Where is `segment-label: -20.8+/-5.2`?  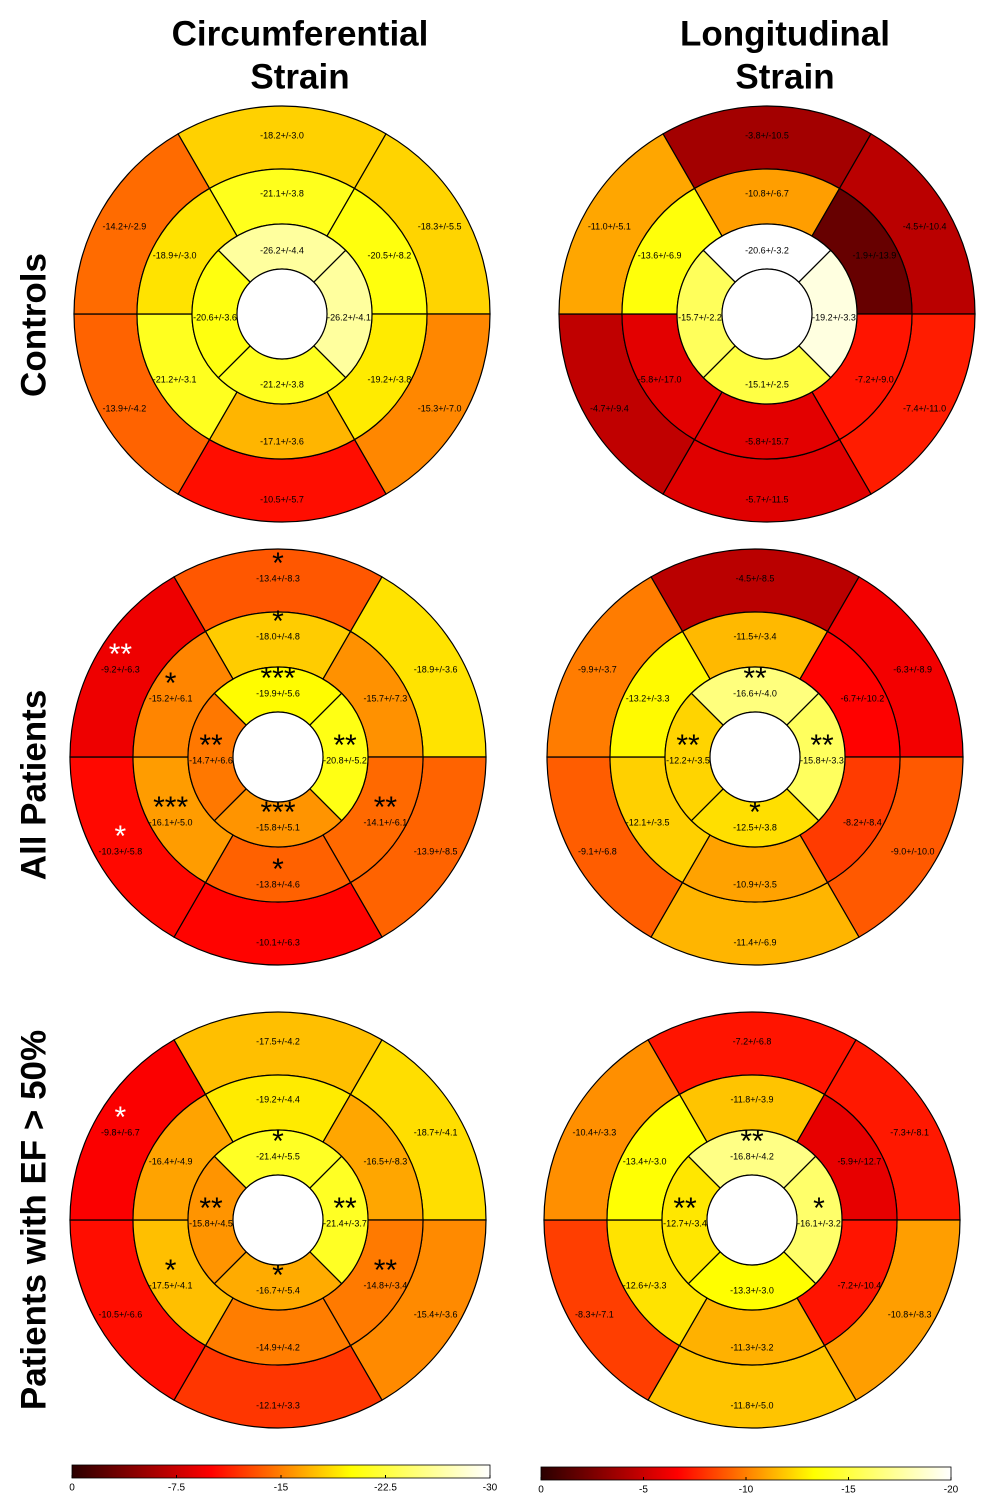
segment-label: -20.8+/-5.2 is located at coordinates (345, 760).